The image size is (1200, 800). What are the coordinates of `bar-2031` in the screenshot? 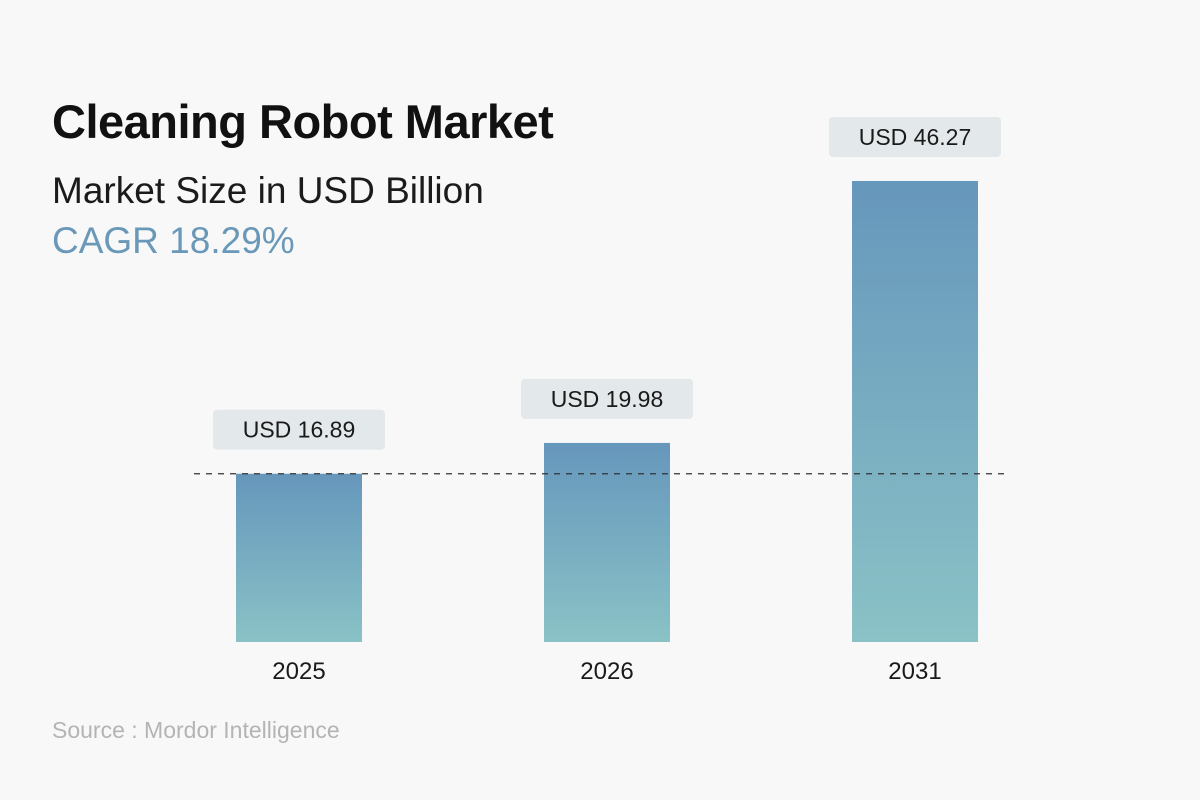 It's located at (915, 411).